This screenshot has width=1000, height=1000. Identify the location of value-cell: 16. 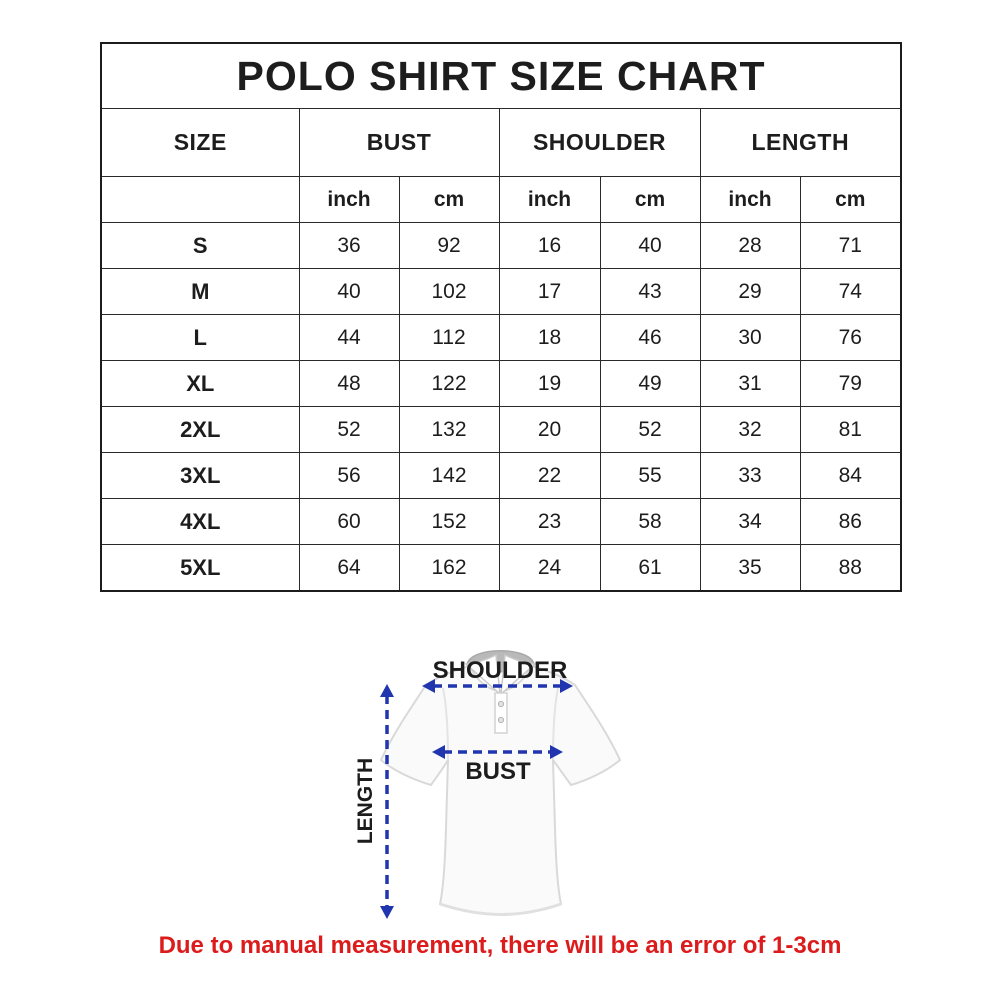
(549, 245).